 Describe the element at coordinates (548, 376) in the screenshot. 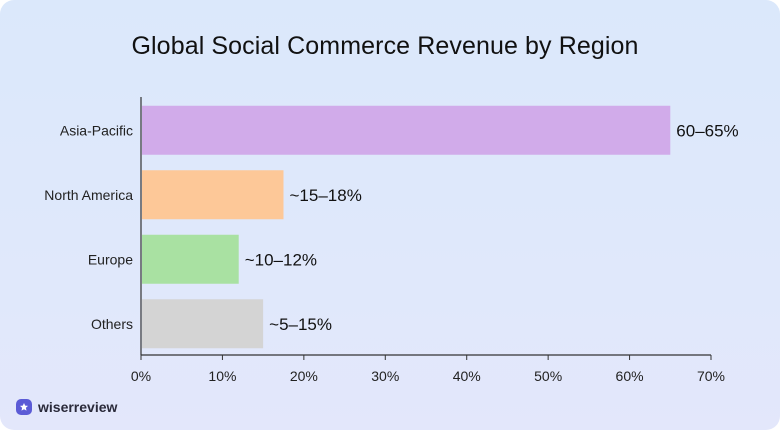

I see `x-tick-label: 50%` at that location.